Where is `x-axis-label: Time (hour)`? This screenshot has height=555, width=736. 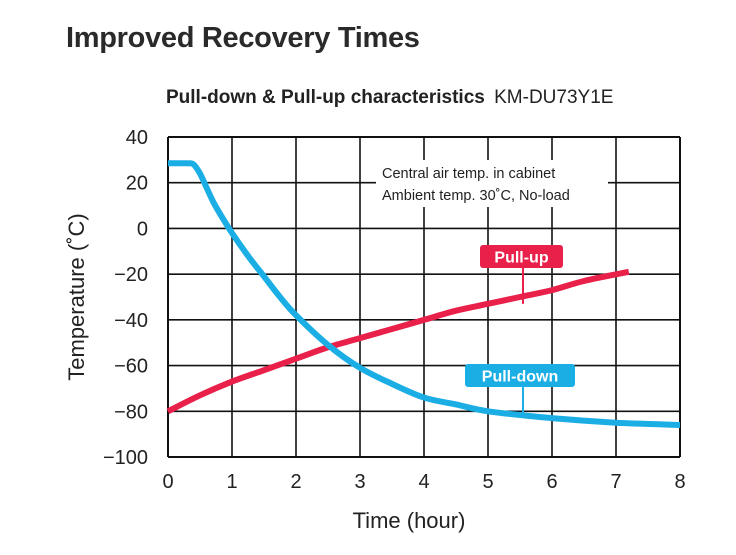
x-axis-label: Time (hour) is located at coordinates (409, 520).